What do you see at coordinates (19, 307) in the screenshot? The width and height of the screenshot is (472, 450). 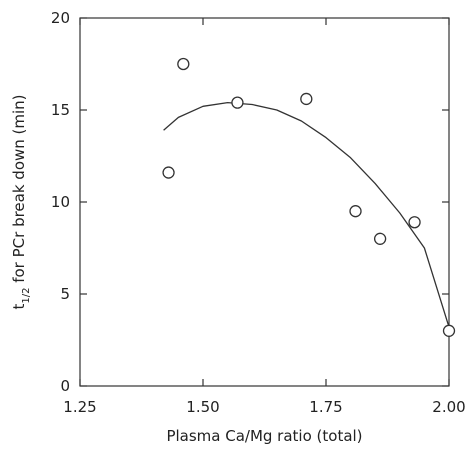 I see `y-axis-label-prefix: t` at bounding box center [19, 307].